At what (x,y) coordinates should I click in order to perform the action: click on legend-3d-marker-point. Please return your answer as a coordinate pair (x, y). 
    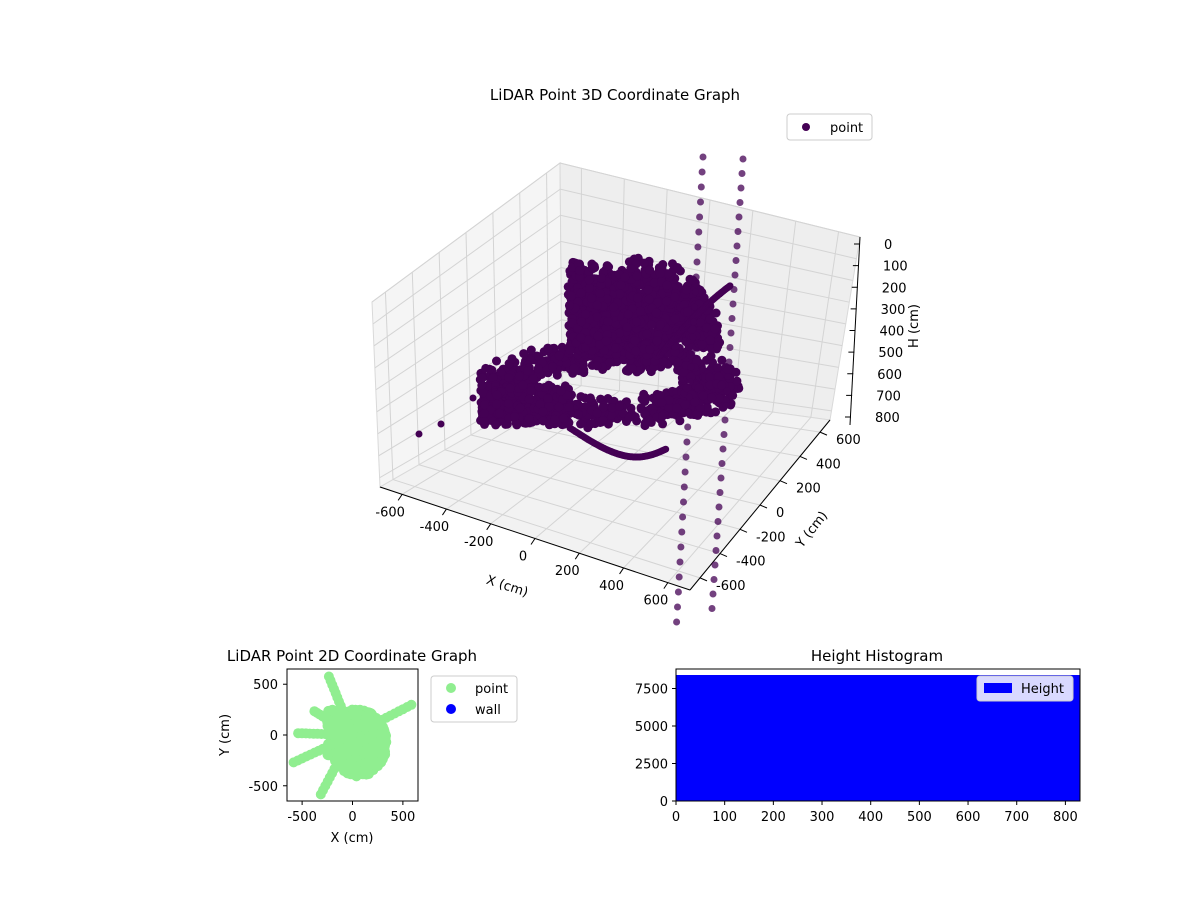
    Looking at the image, I should click on (806, 127).